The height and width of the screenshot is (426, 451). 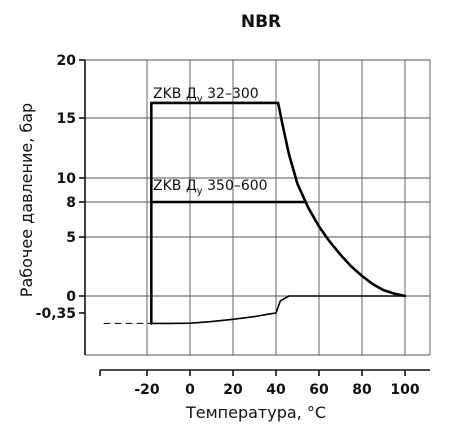 I want to click on y-tick-label: -0,35, so click(x=56, y=314).